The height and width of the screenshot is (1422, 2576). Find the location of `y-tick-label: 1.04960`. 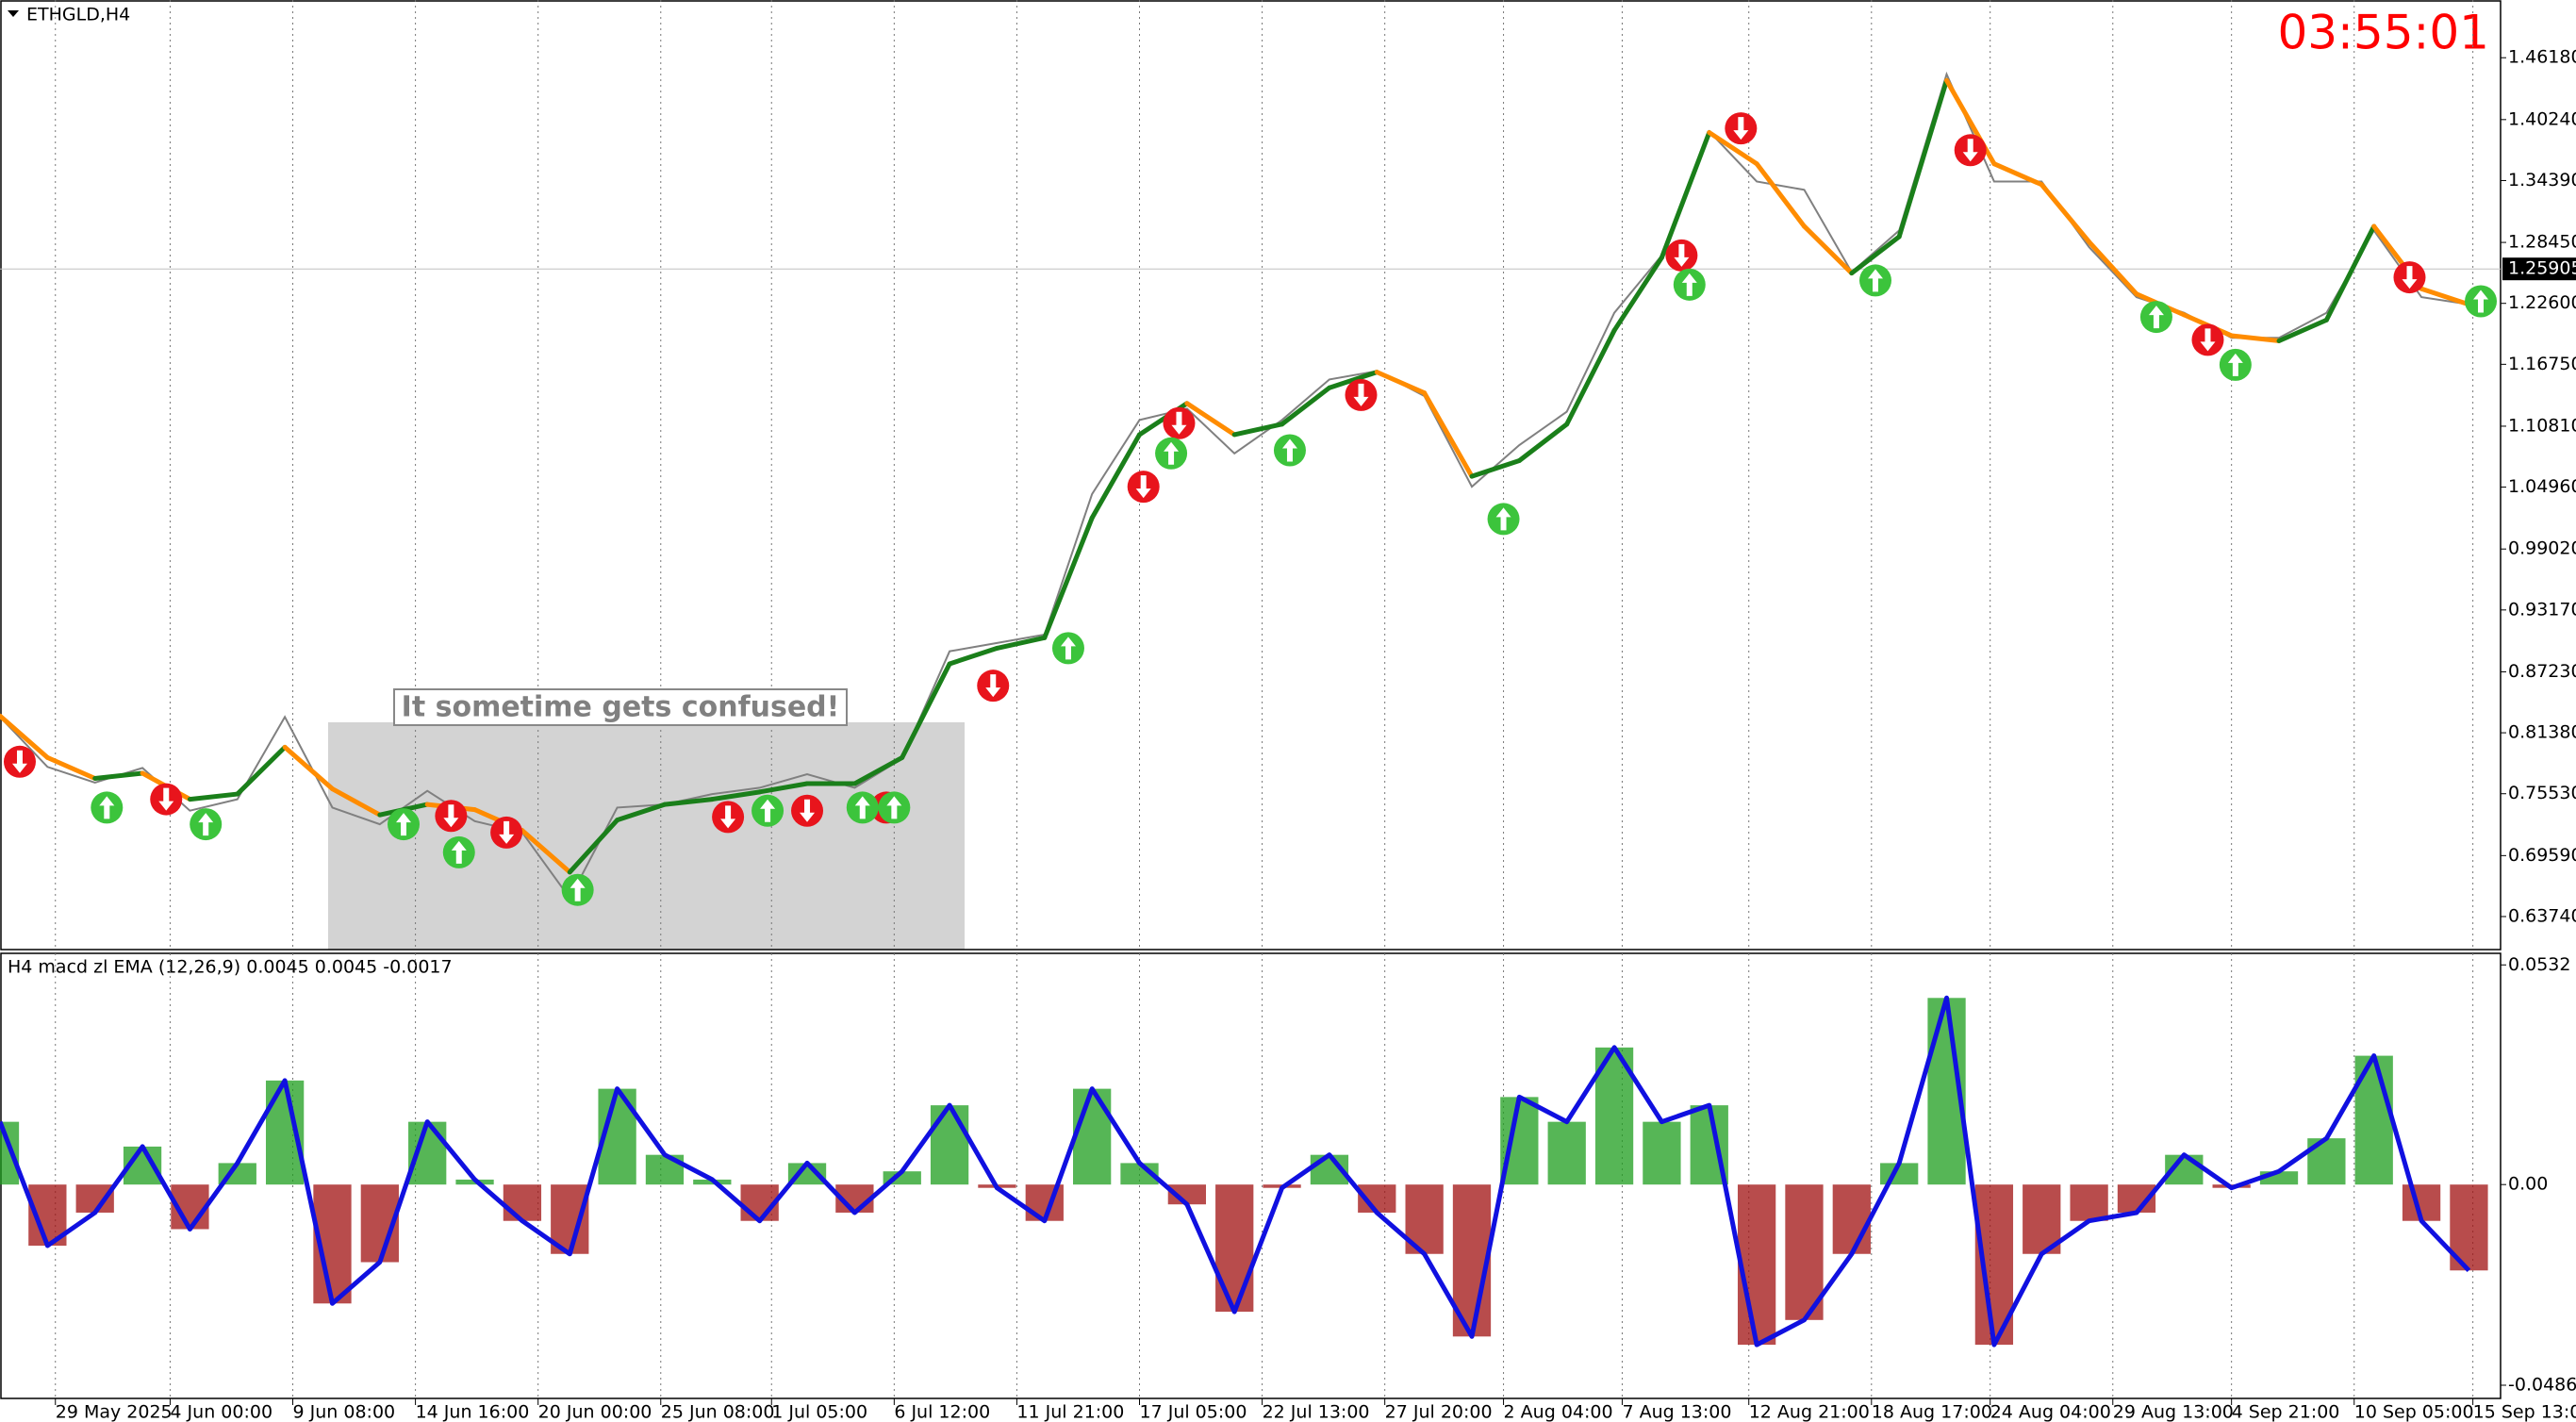

y-tick-label: 1.04960 is located at coordinates (2542, 486).